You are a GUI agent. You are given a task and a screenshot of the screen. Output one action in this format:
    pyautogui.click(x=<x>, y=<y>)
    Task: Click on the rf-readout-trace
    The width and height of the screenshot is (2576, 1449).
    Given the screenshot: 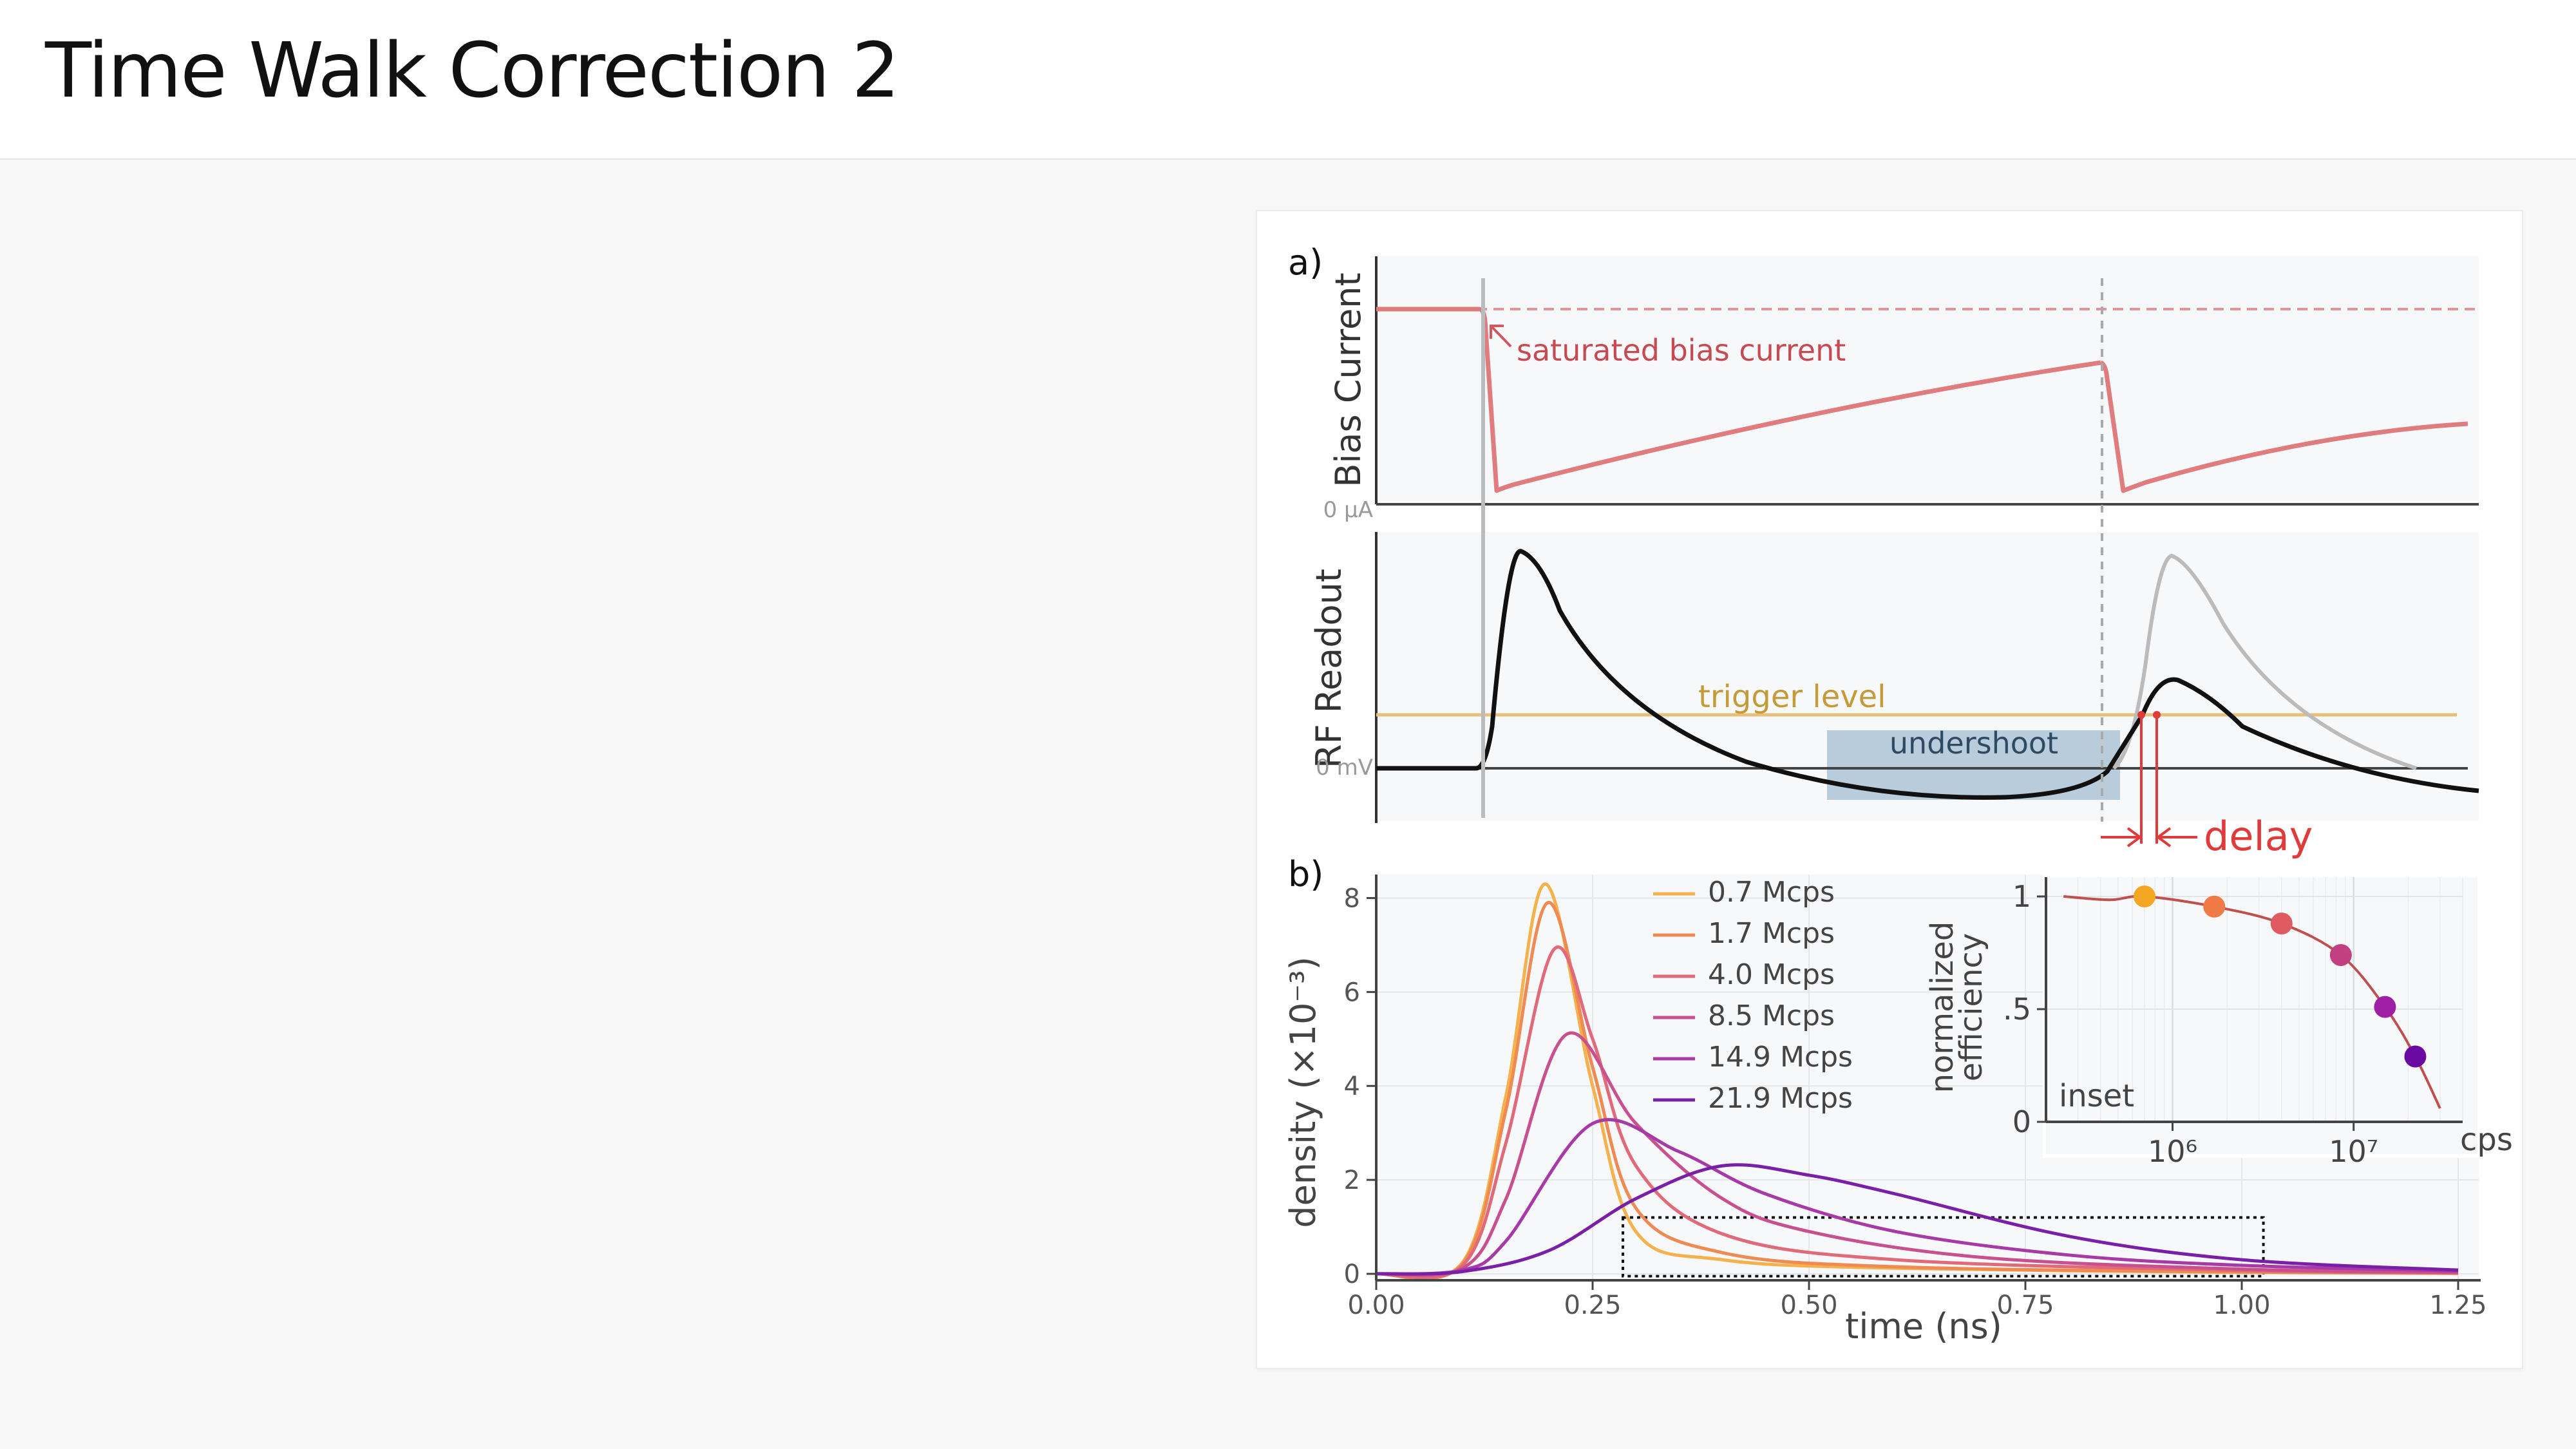 What is the action you would take?
    pyautogui.click(x=1927, y=675)
    